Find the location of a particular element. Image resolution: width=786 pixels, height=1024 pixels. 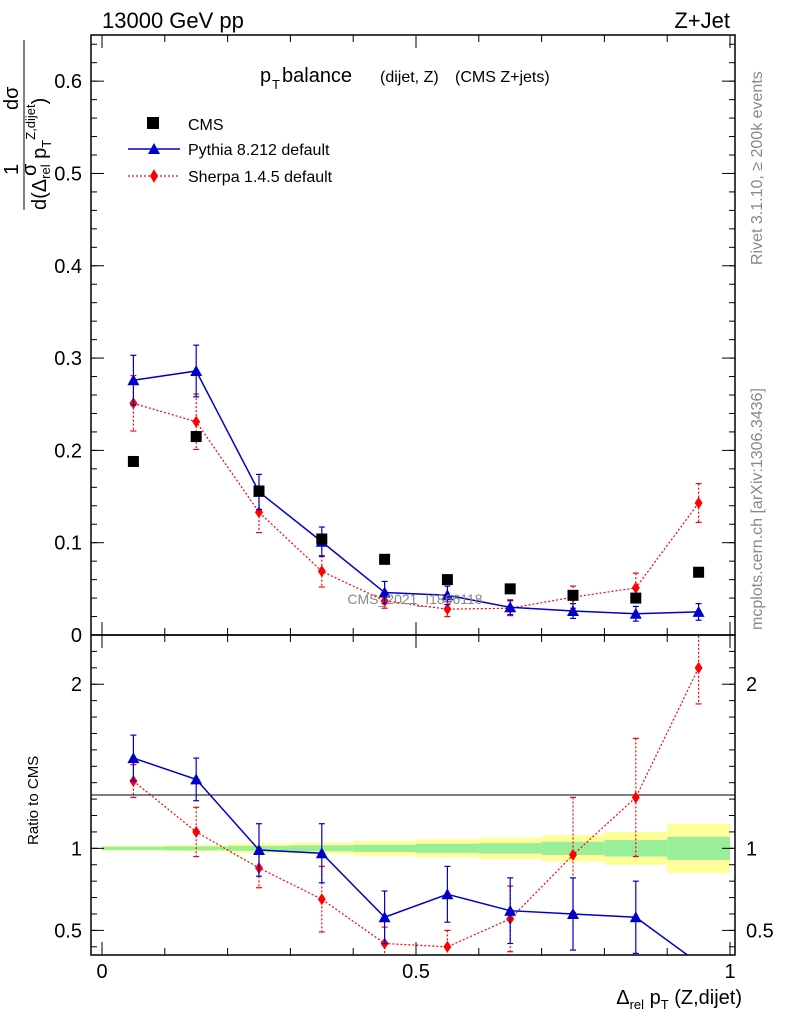

ratio-ytick-label: 1 is located at coordinates (76, 849).